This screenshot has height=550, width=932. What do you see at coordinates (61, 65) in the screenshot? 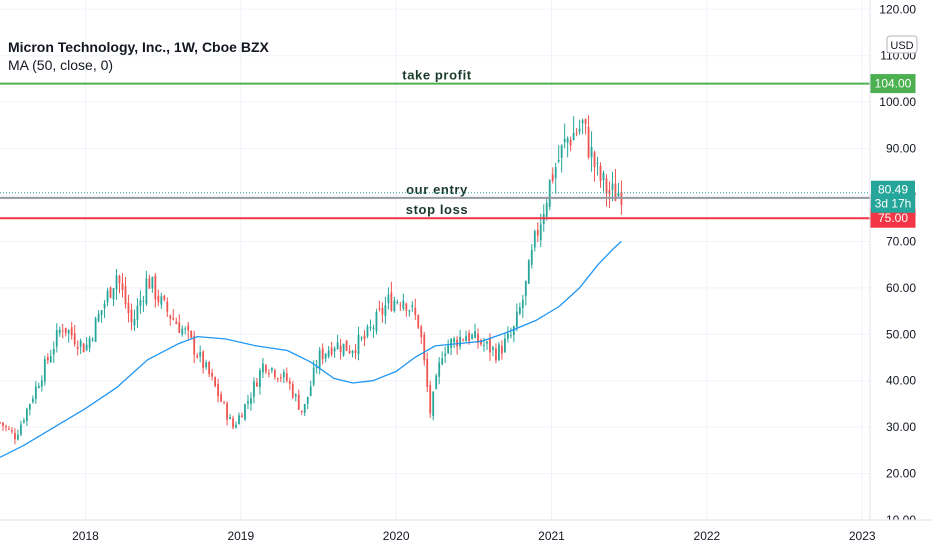
I see `ma-indicator-label: MA (50, close, 0)` at bounding box center [61, 65].